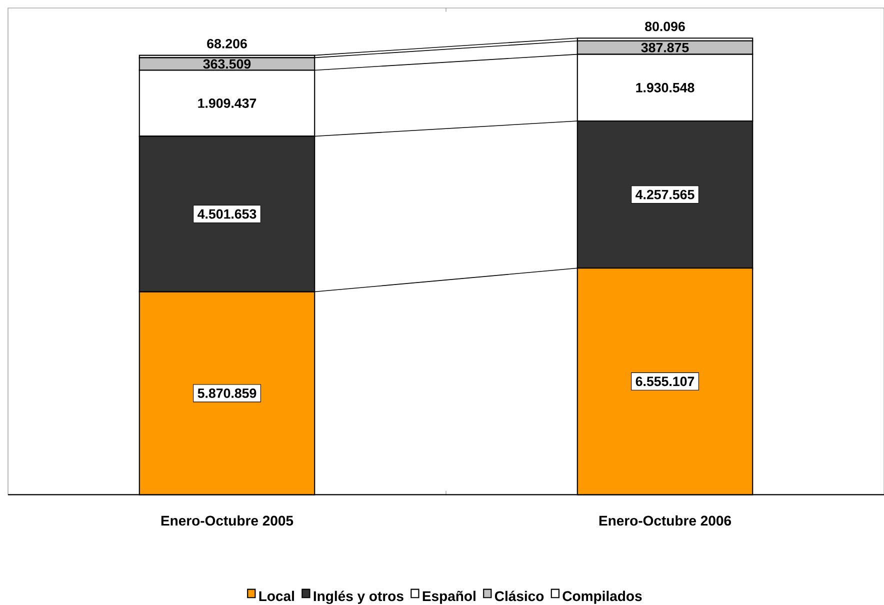  Describe the element at coordinates (519, 595) in the screenshot. I see `legend-label: Clásico` at that location.